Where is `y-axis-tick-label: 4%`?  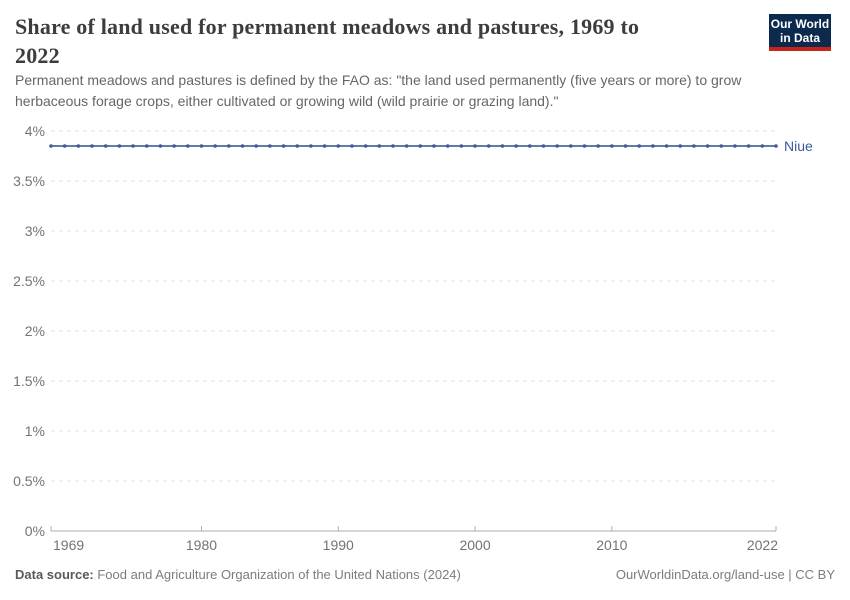 y-axis-tick-label: 4% is located at coordinates (35, 131).